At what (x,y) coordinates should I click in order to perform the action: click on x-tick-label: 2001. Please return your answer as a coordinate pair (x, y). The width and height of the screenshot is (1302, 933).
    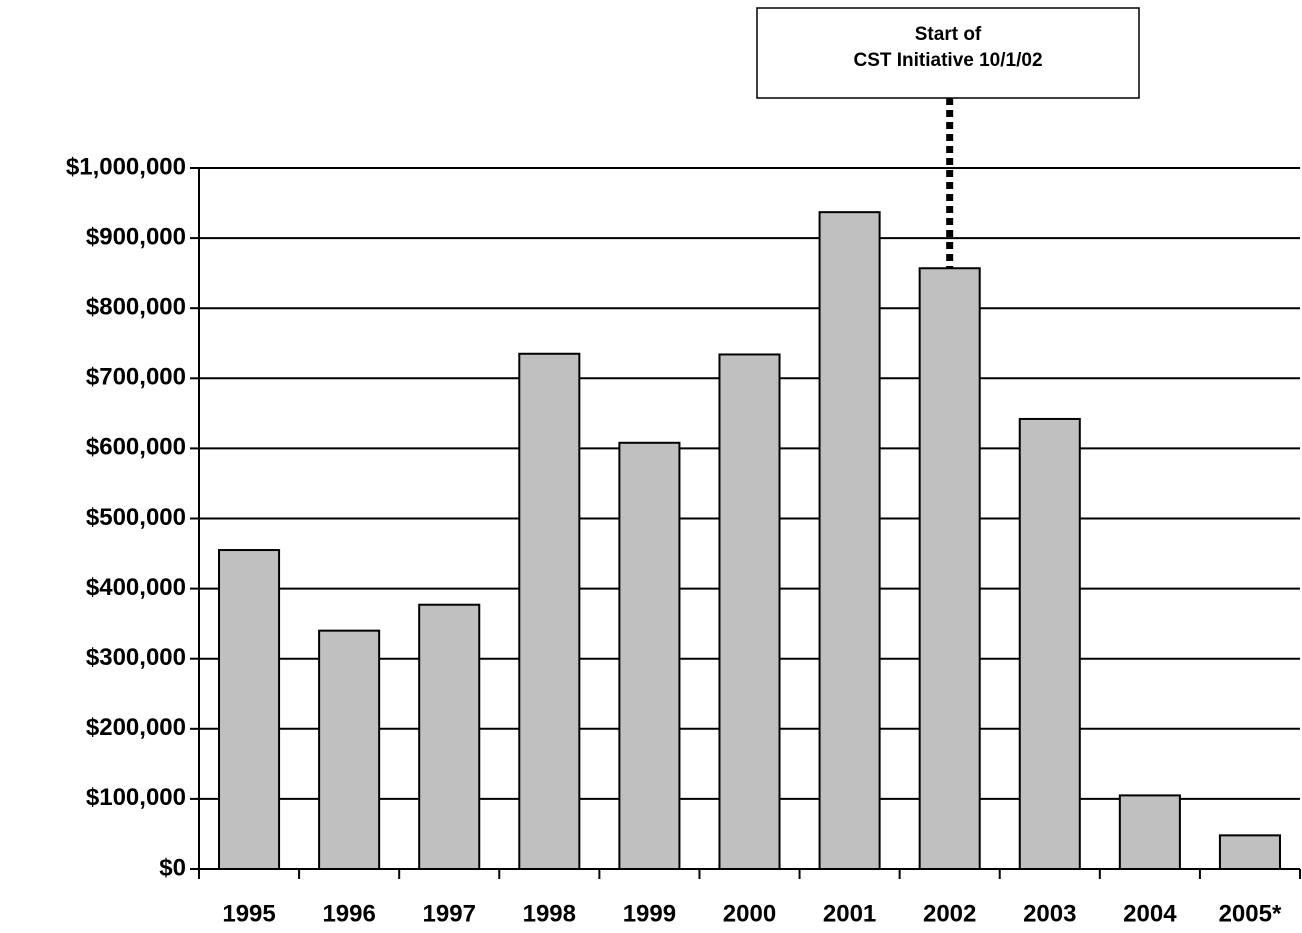
    Looking at the image, I should click on (849, 913).